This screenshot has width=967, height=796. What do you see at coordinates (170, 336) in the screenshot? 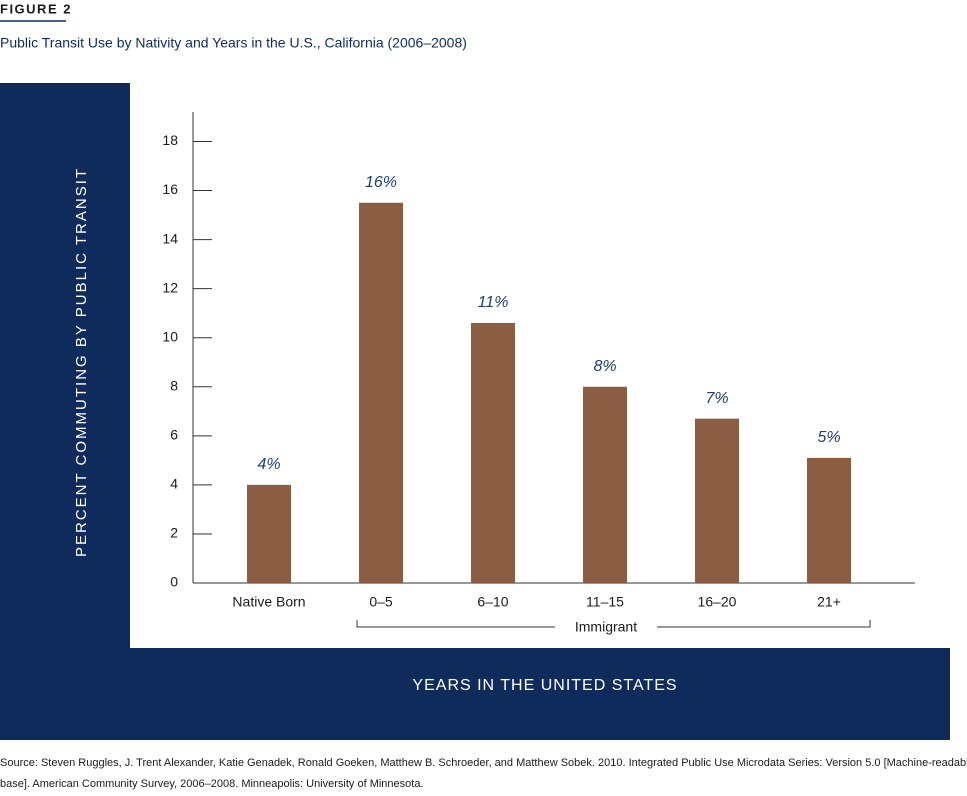
I see `y-tick-label: 10` at bounding box center [170, 336].